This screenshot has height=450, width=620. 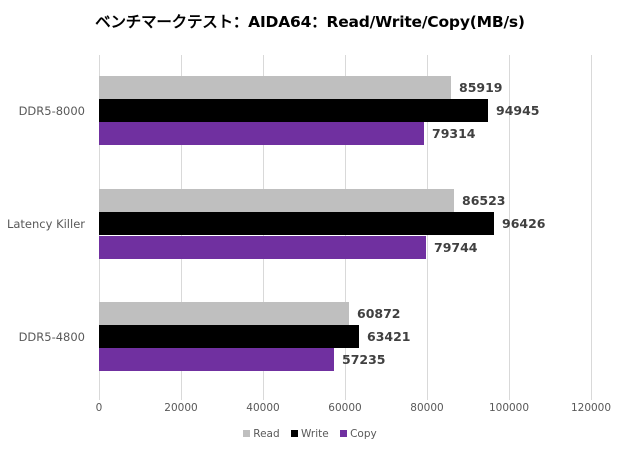 What do you see at coordinates (454, 133) in the screenshot?
I see `data-label: 79314` at bounding box center [454, 133].